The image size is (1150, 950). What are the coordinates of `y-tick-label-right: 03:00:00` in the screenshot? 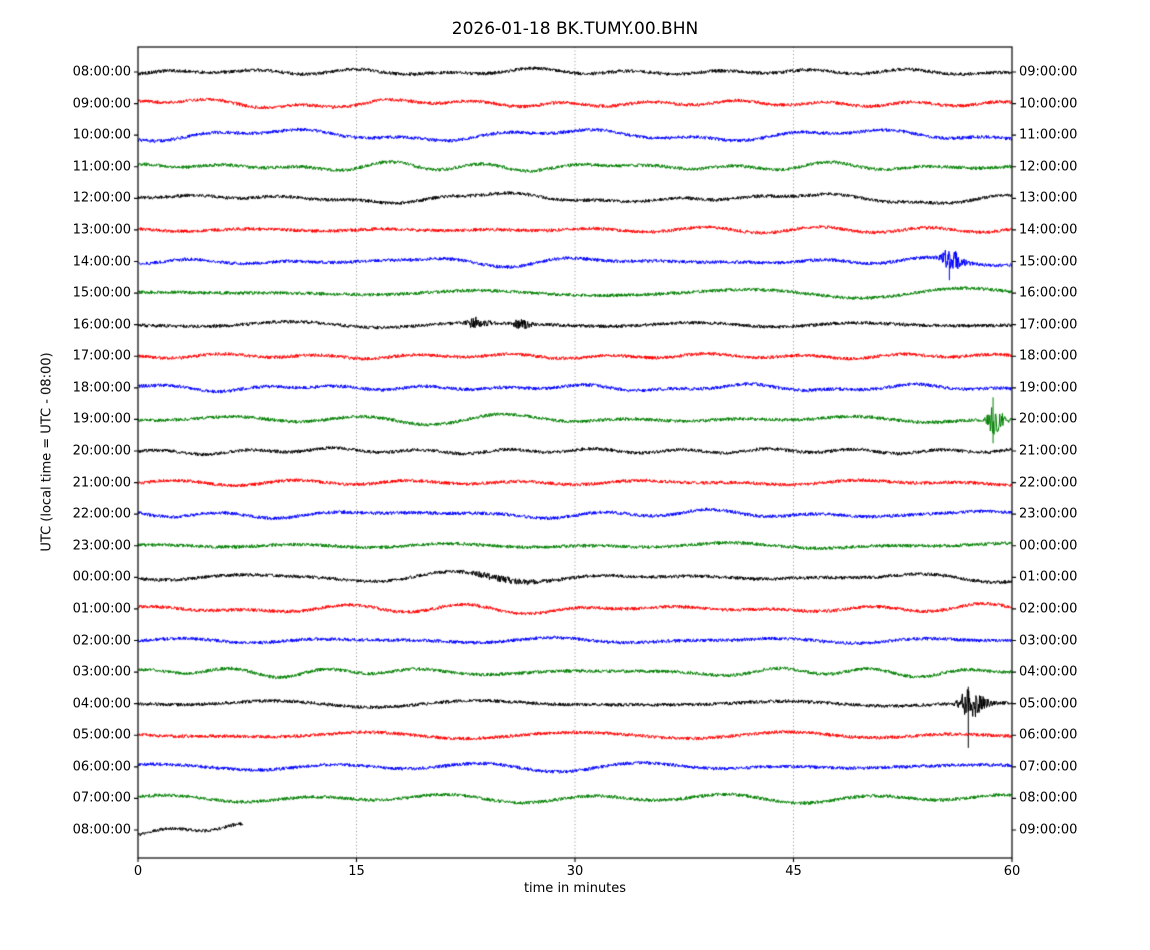 It's located at (1048, 640).